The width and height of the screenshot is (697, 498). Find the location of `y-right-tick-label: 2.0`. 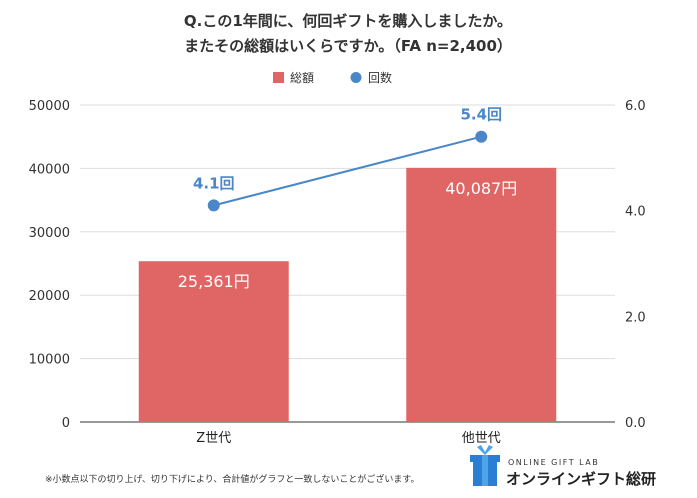

y-right-tick-label: 2.0 is located at coordinates (635, 317).